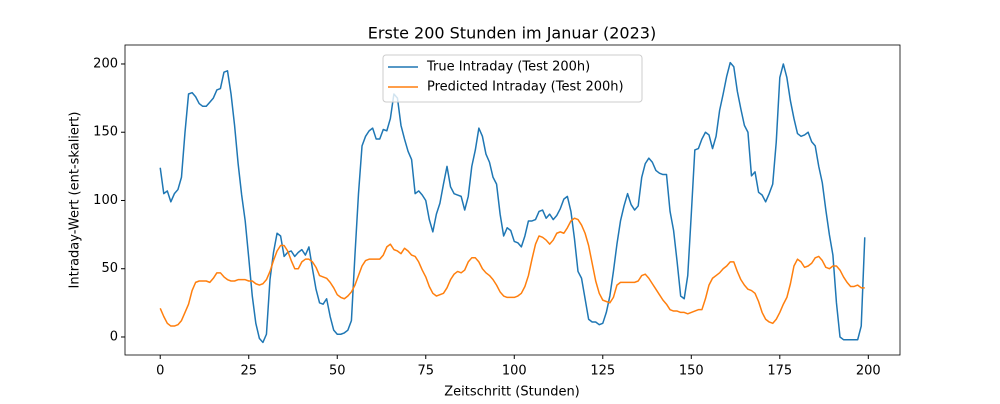  I want to click on x-tick-label: 50, so click(337, 371).